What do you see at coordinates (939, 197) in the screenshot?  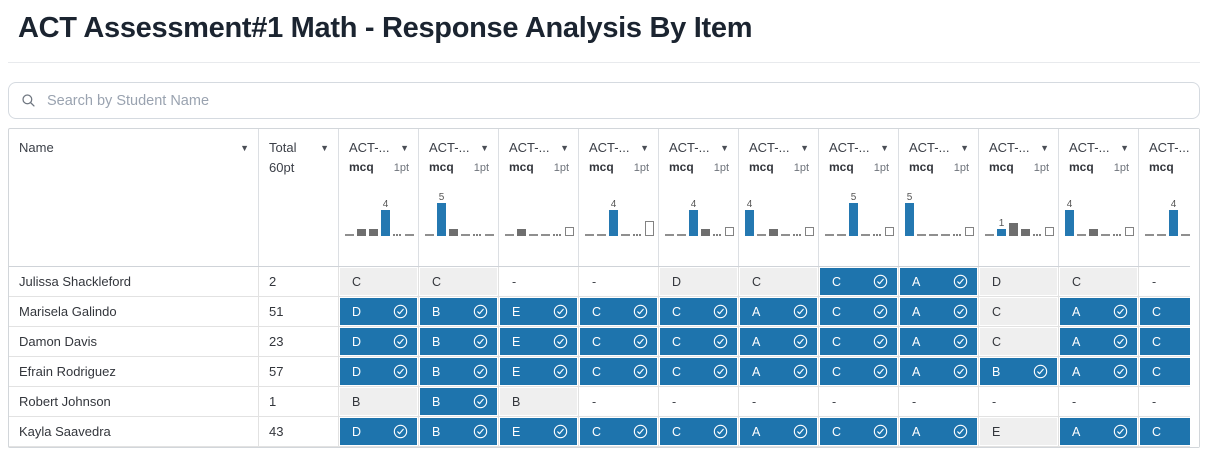 I see `act-column-header-8: ACT-... ▼ mcq 1pt 5` at bounding box center [939, 197].